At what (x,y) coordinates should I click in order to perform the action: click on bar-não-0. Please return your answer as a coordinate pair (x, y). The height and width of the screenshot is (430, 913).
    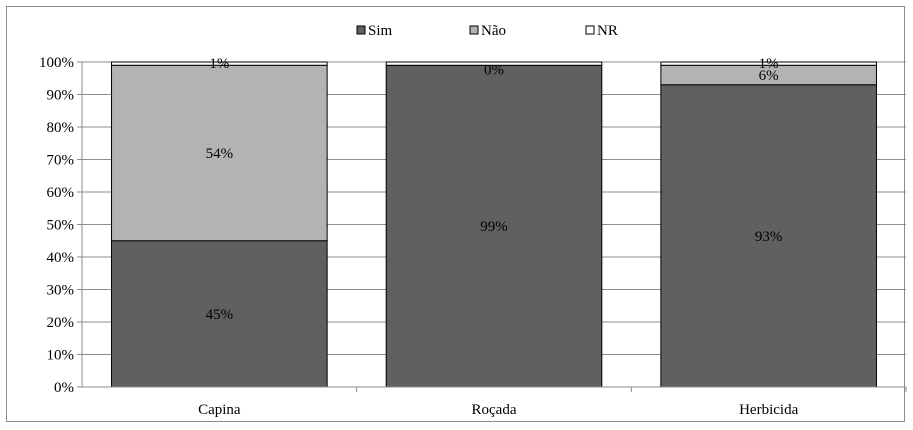
    Looking at the image, I should click on (219, 153).